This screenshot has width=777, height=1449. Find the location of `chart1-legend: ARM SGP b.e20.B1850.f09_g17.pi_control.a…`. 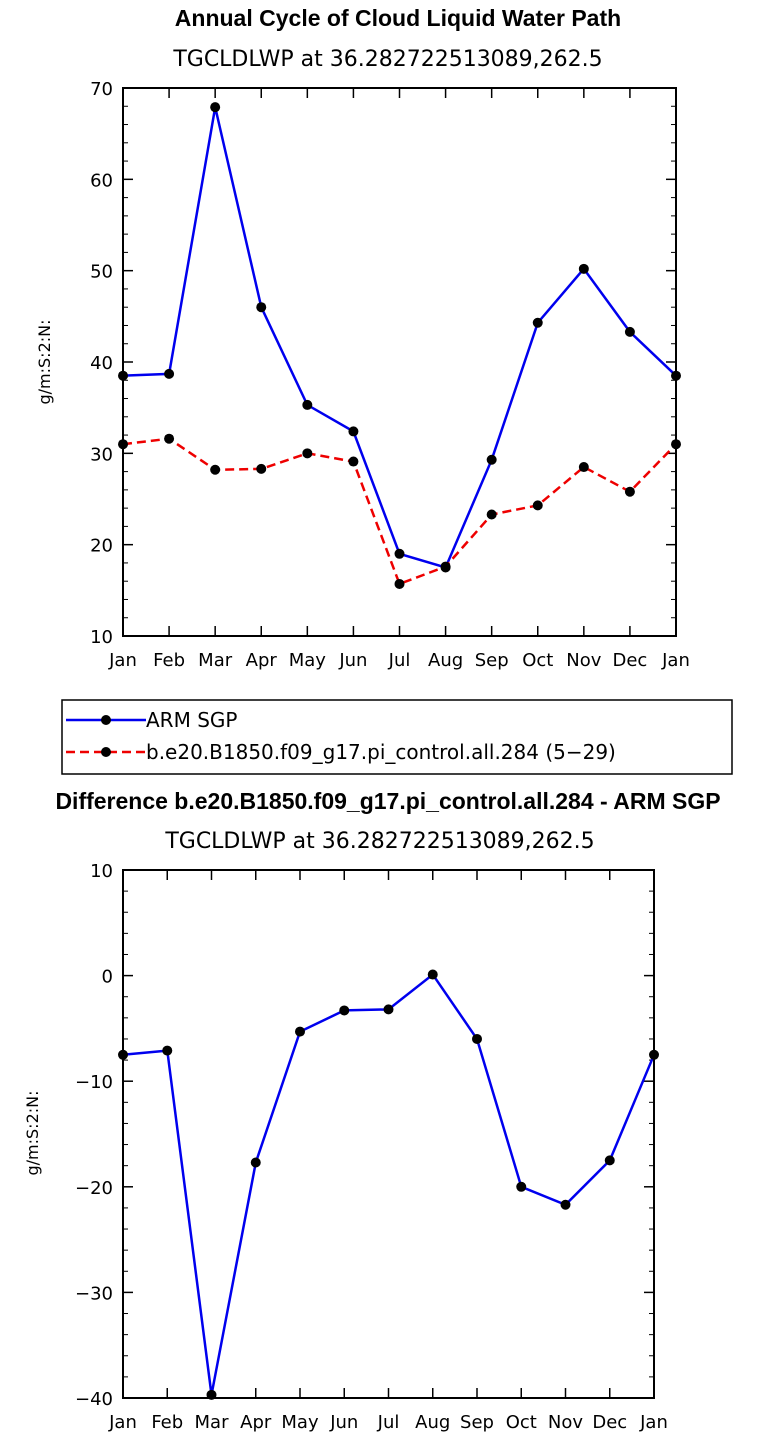

chart1-legend: ARM SGP b.e20.B1850.f09_g17.pi_control.a… is located at coordinates (397, 737).